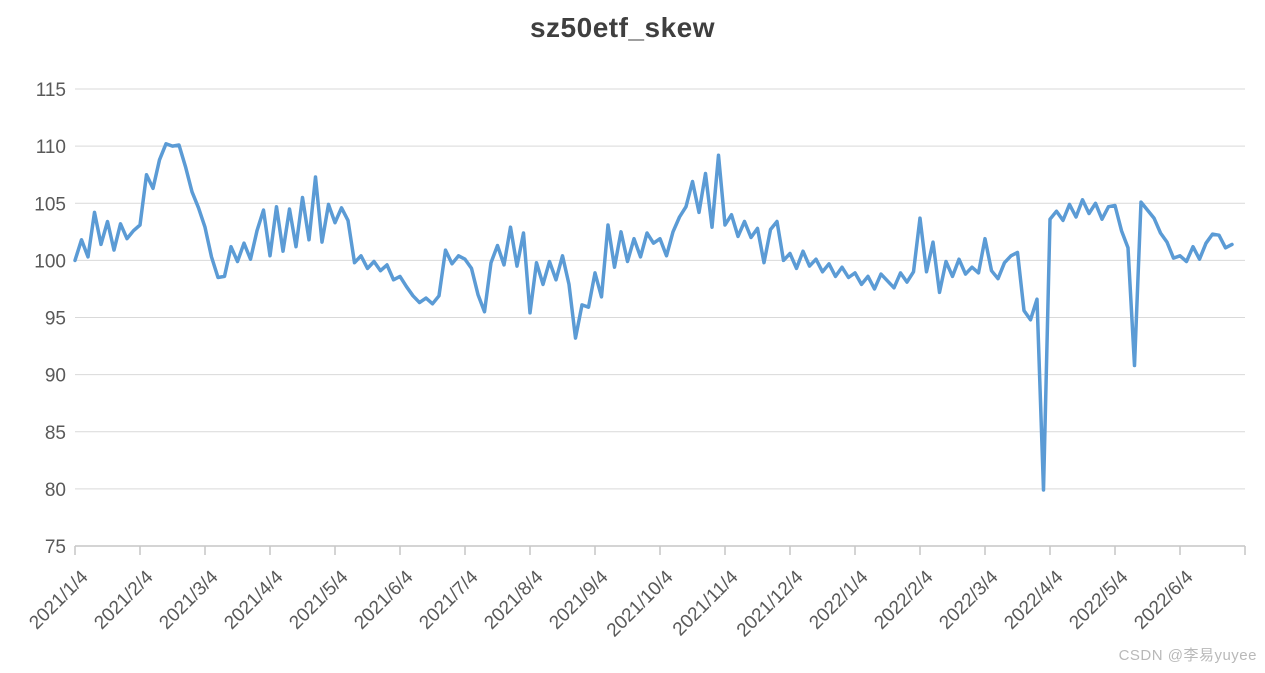 Image resolution: width=1265 pixels, height=673 pixels. I want to click on y-tick-label: 100, so click(50, 261).